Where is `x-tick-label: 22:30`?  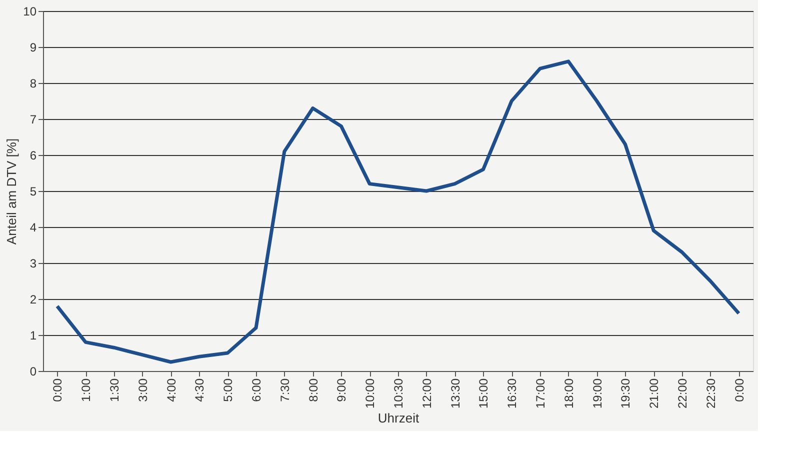 x-tick-label: 22:30 is located at coordinates (711, 393).